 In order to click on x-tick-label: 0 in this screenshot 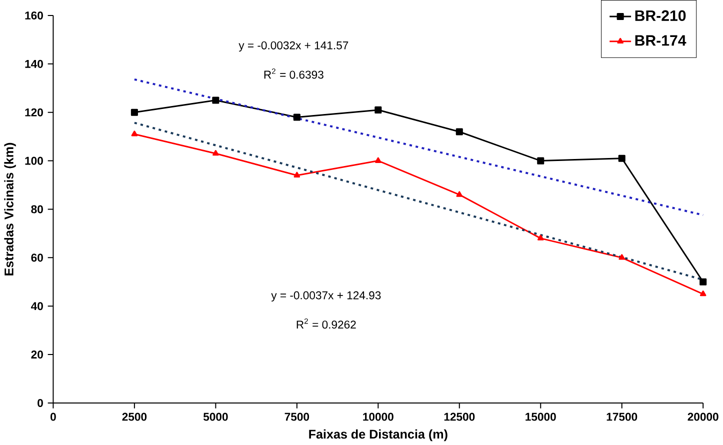, I will do `click(53, 416)`.